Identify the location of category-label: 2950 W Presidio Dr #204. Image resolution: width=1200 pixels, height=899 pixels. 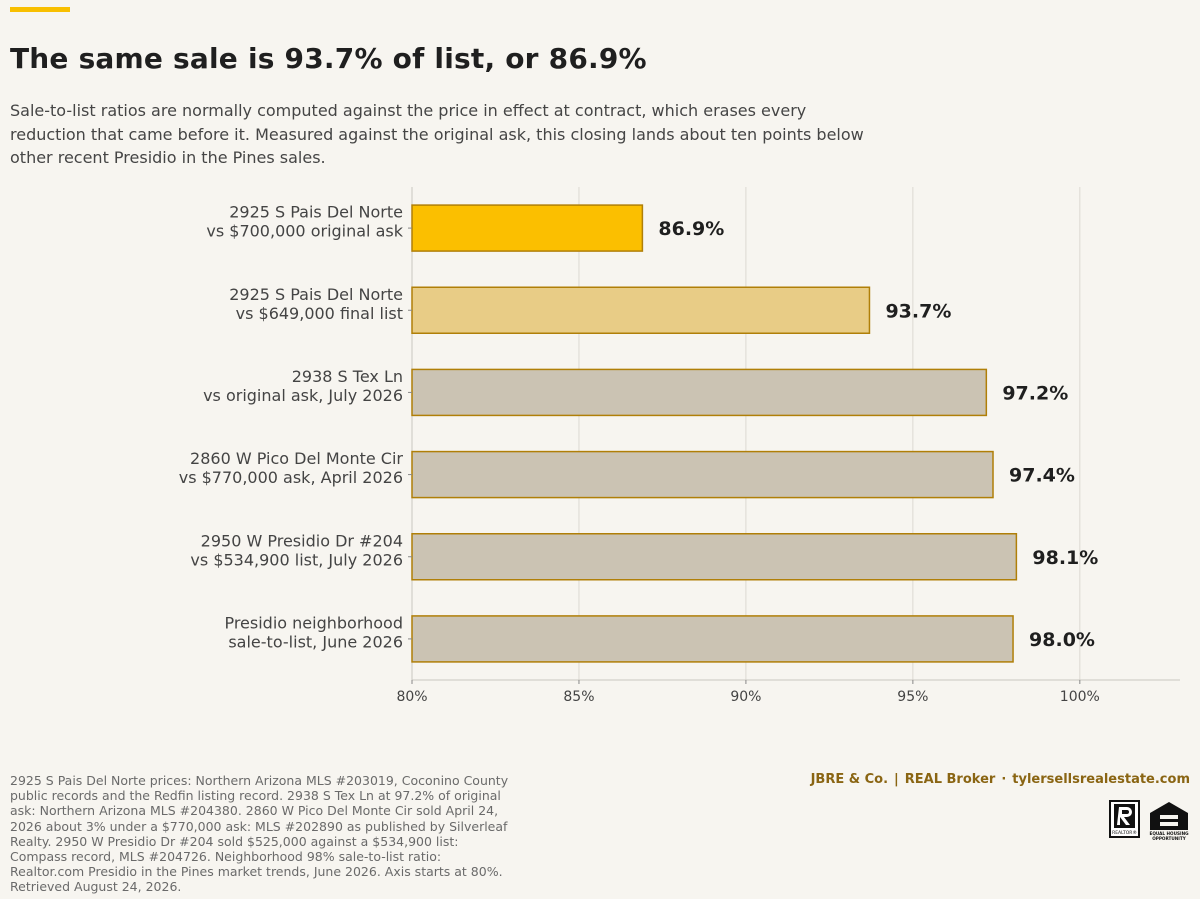
(302, 540).